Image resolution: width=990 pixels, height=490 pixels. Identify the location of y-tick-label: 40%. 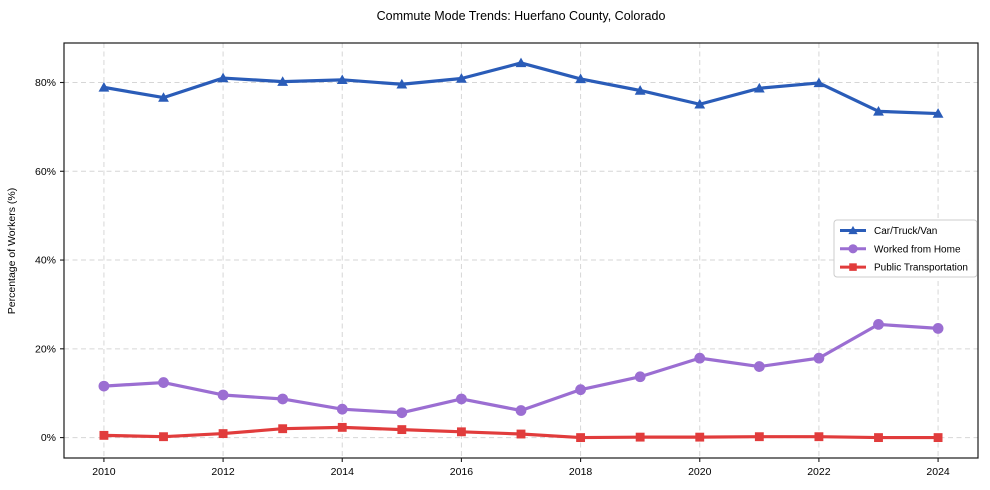
(45, 261).